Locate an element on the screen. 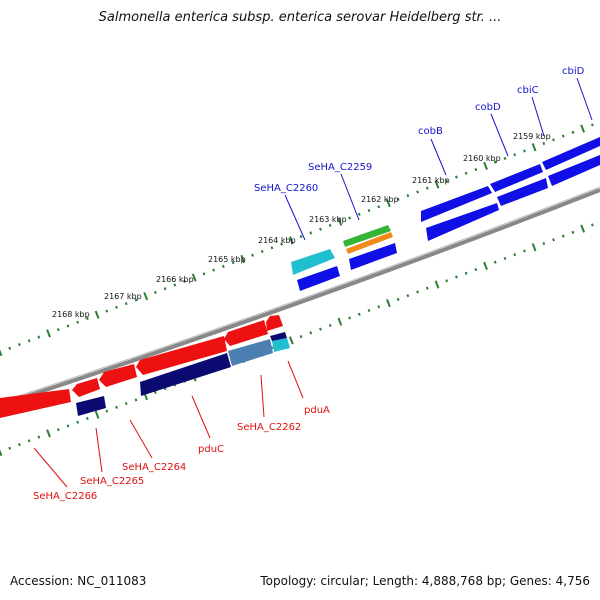 This screenshot has height=600, width=600. gene-label: SeHA_C2260 is located at coordinates (286, 188).